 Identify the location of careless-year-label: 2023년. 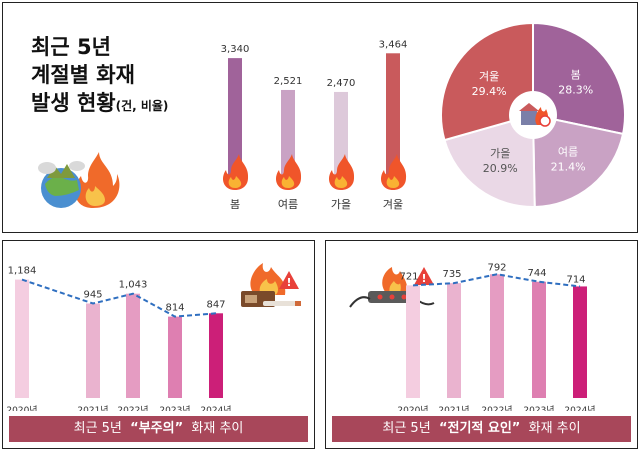
(174, 408).